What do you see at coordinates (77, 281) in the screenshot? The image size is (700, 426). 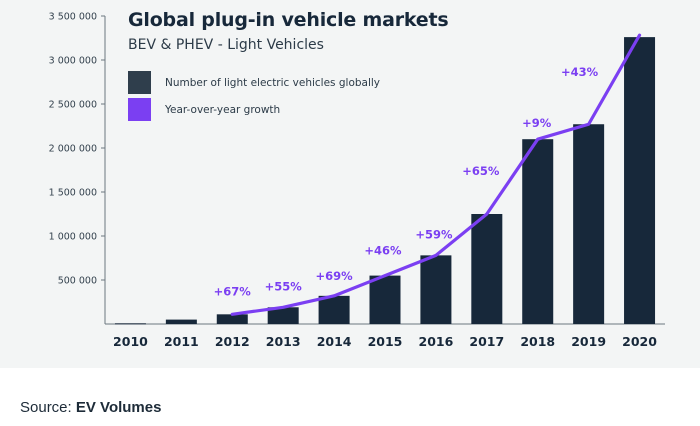 I see `y-tick-label: 500 000` at bounding box center [77, 281].